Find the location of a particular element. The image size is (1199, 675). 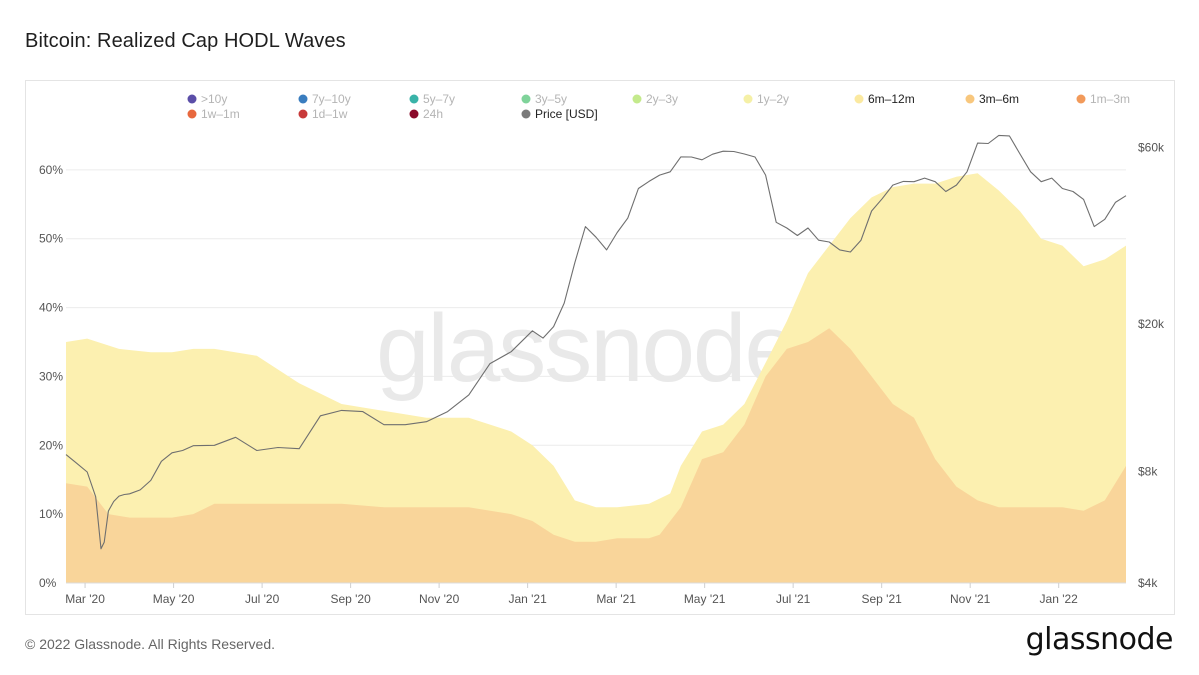

x-tick-label: Sep '20 is located at coordinates (350, 599).